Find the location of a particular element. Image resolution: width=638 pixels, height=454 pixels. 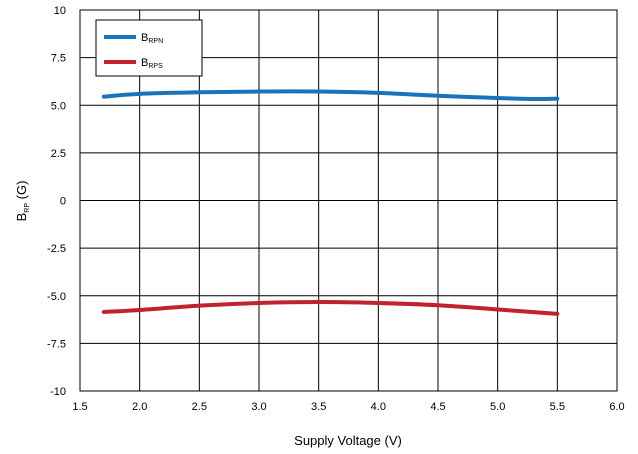

legend-label-rps: BRPS is located at coordinates (152, 63).